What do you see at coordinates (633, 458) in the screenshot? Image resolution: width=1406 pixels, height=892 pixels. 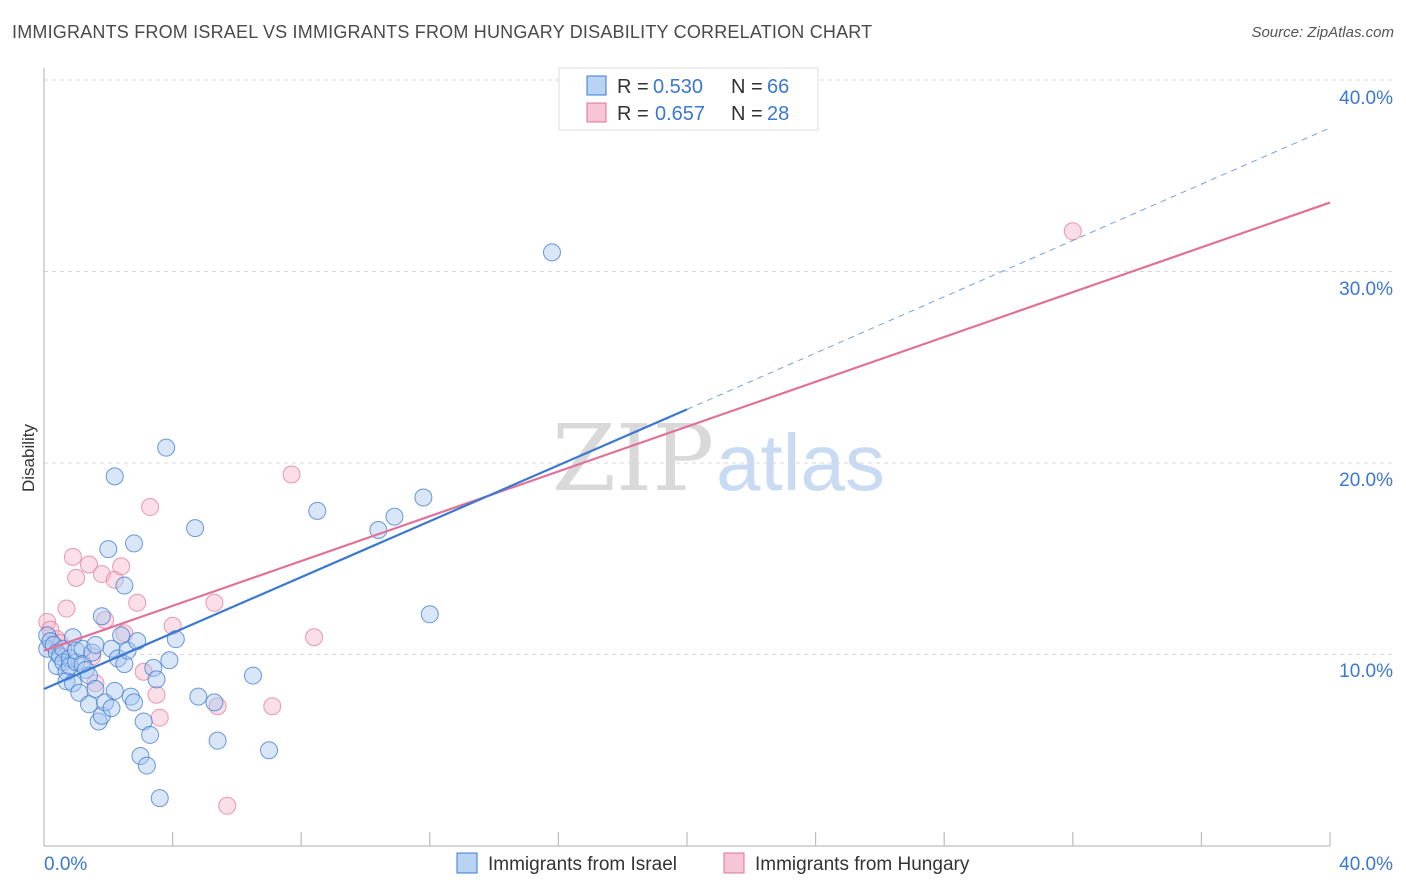 I see `watermark-zip: ZIP` at bounding box center [633, 458].